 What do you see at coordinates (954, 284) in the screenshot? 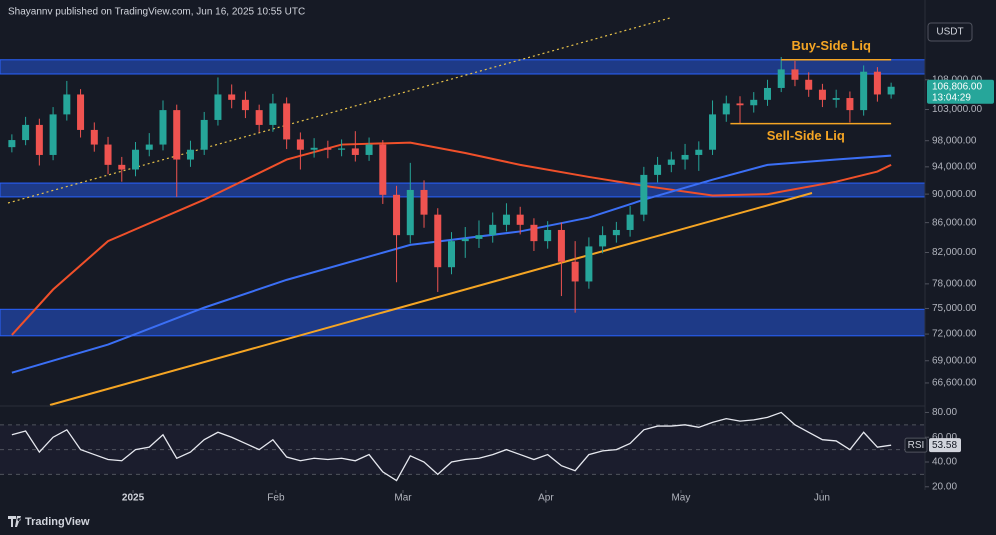
I see `y-tick-label: 78,000.00` at bounding box center [954, 284].